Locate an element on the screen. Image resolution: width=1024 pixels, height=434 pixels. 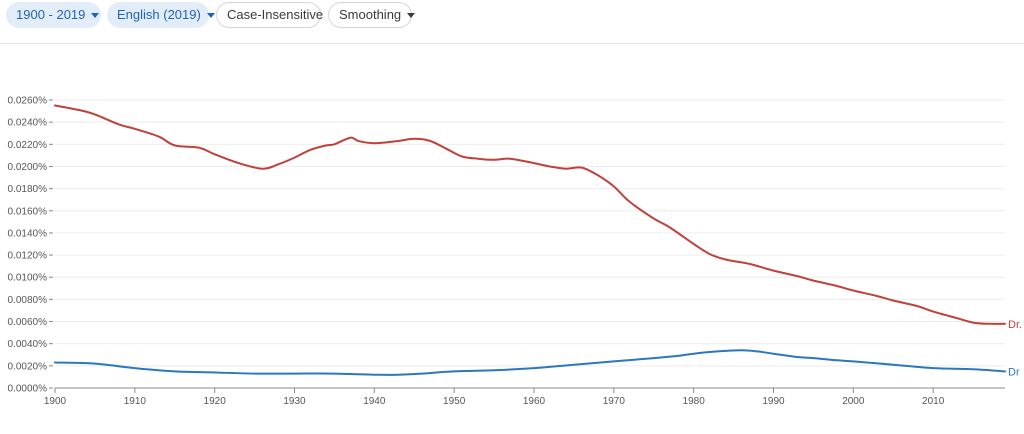
corpus-dropdown: English (2019) is located at coordinates (161, 15).